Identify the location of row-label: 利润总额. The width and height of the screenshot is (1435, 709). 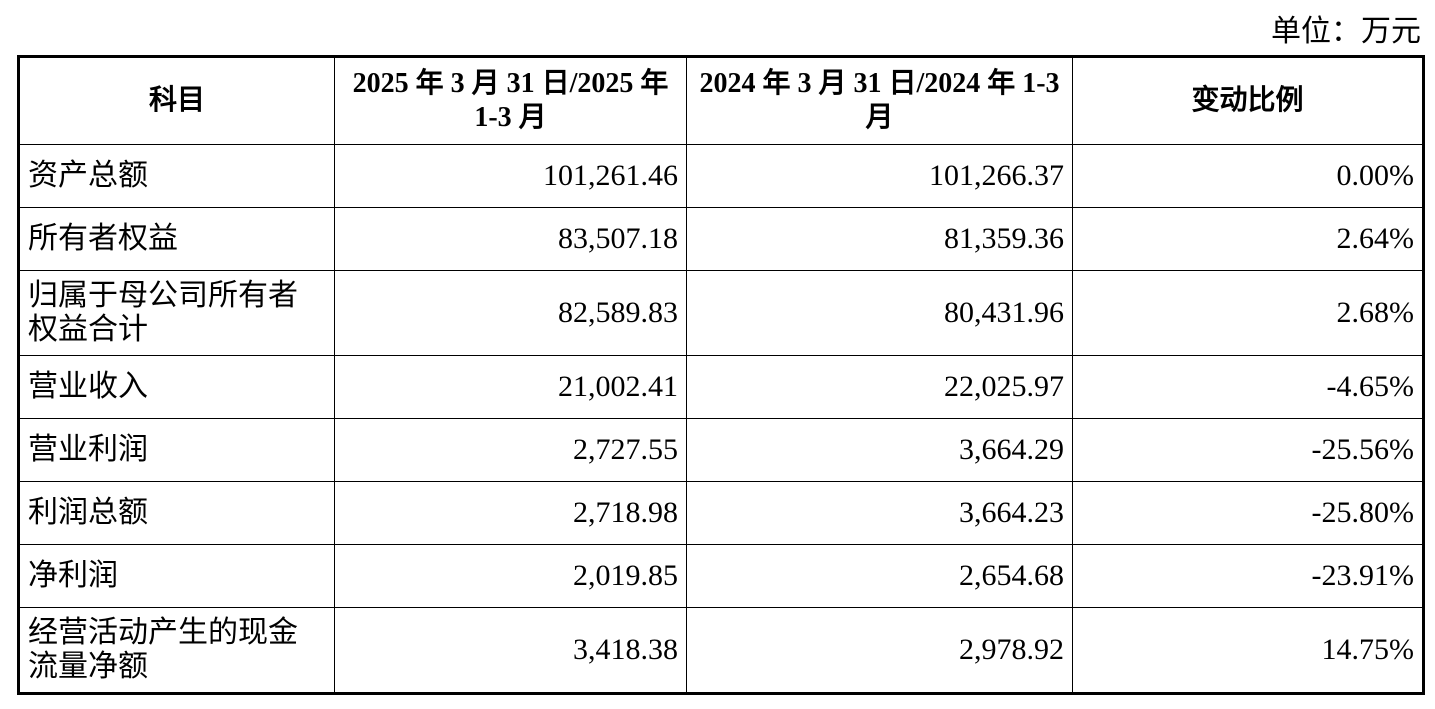
(176, 513).